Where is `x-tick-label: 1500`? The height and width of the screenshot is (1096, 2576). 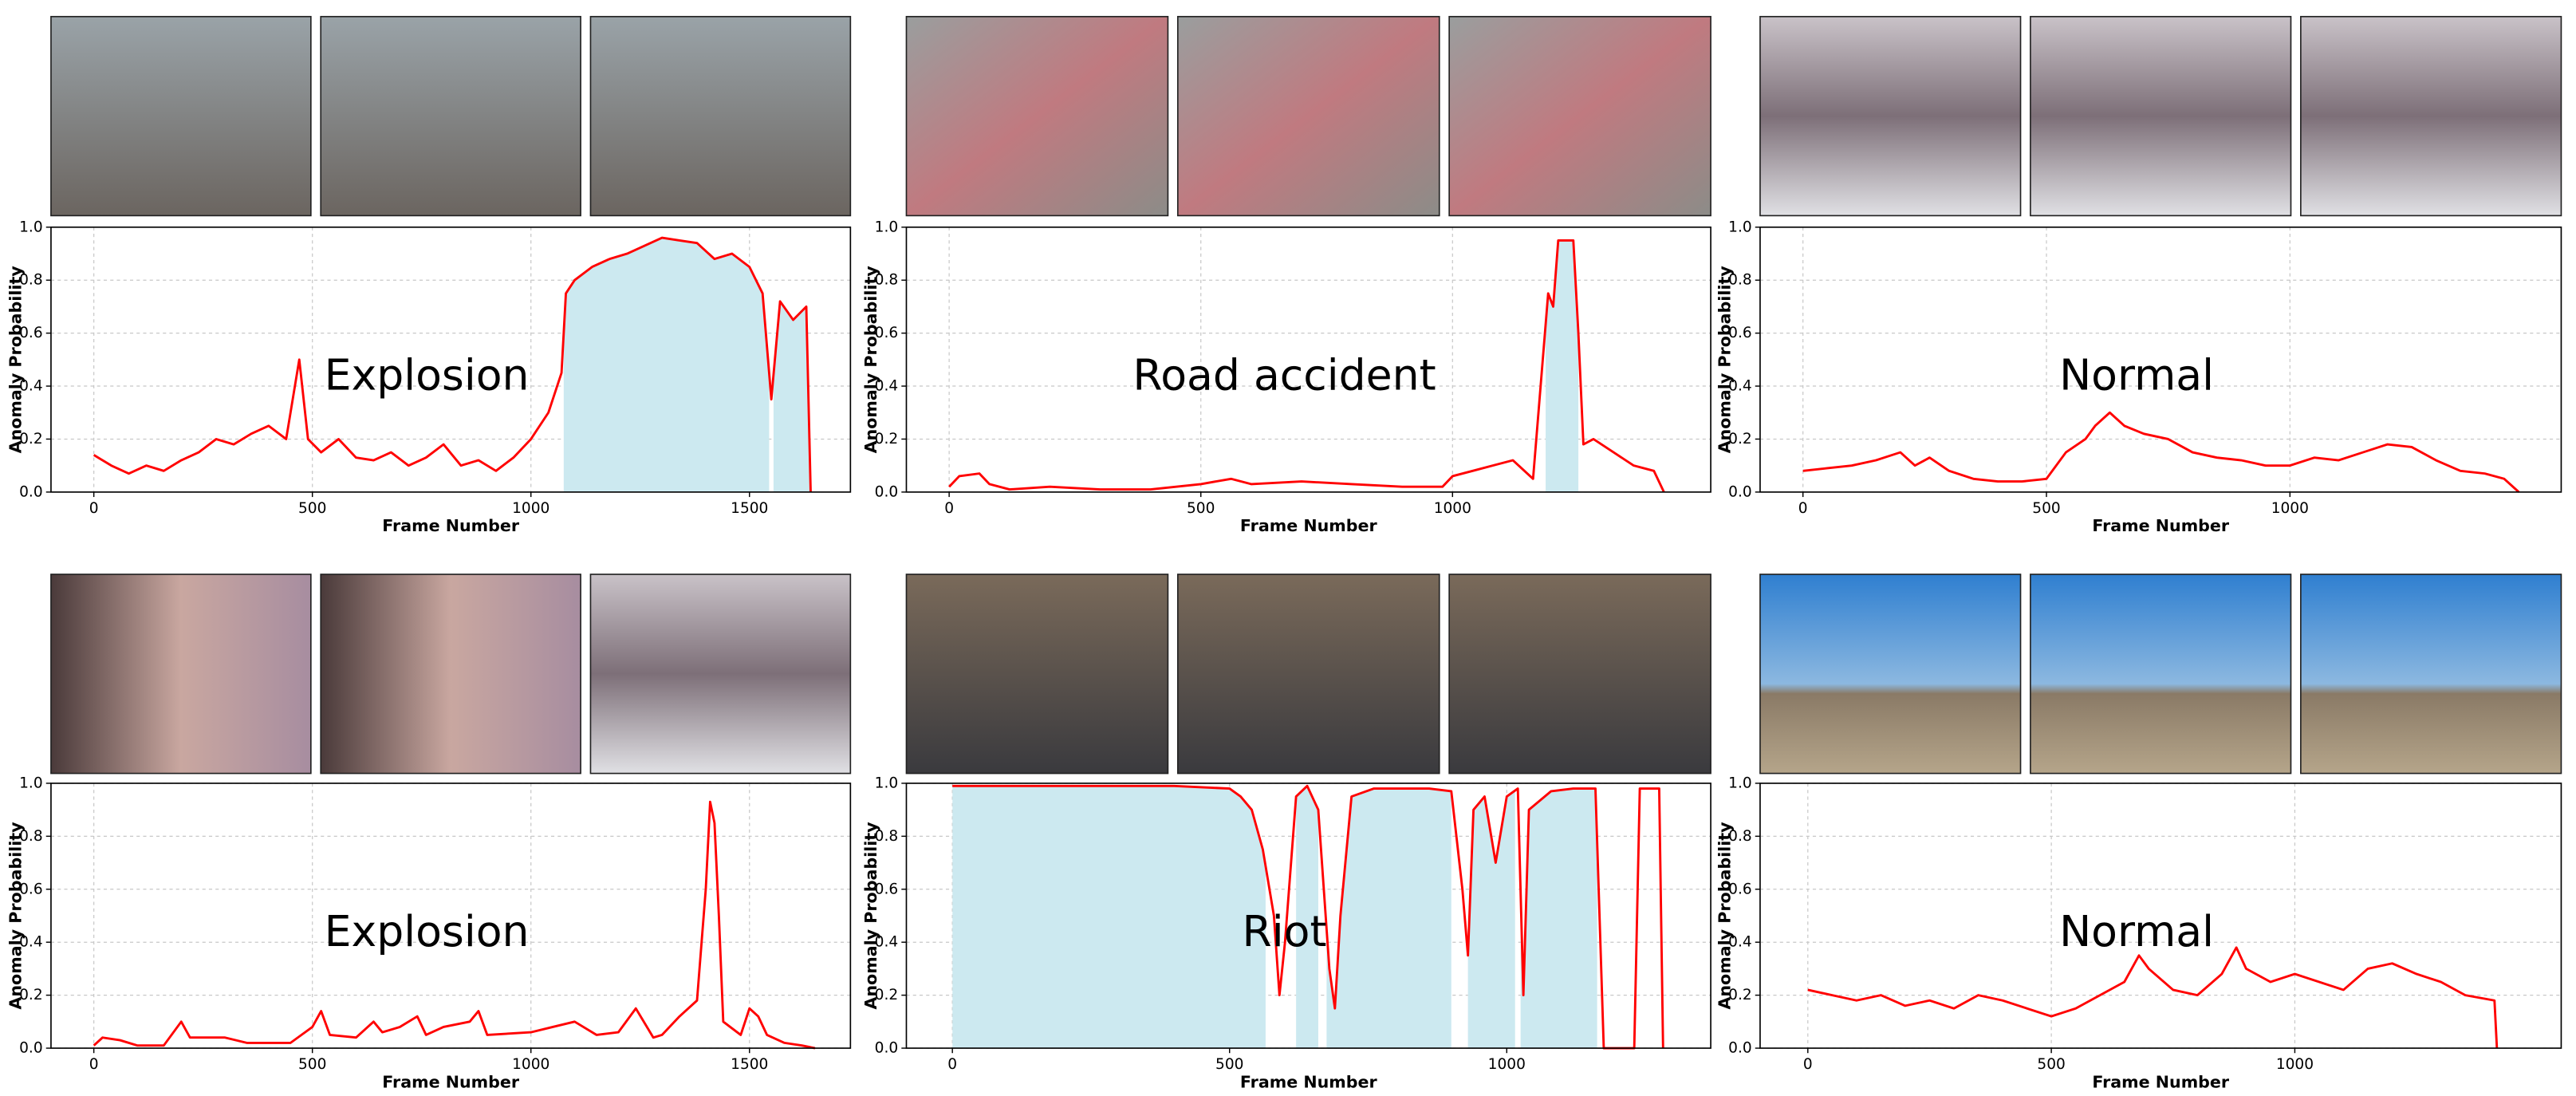
x-tick-label: 1500 is located at coordinates (749, 509).